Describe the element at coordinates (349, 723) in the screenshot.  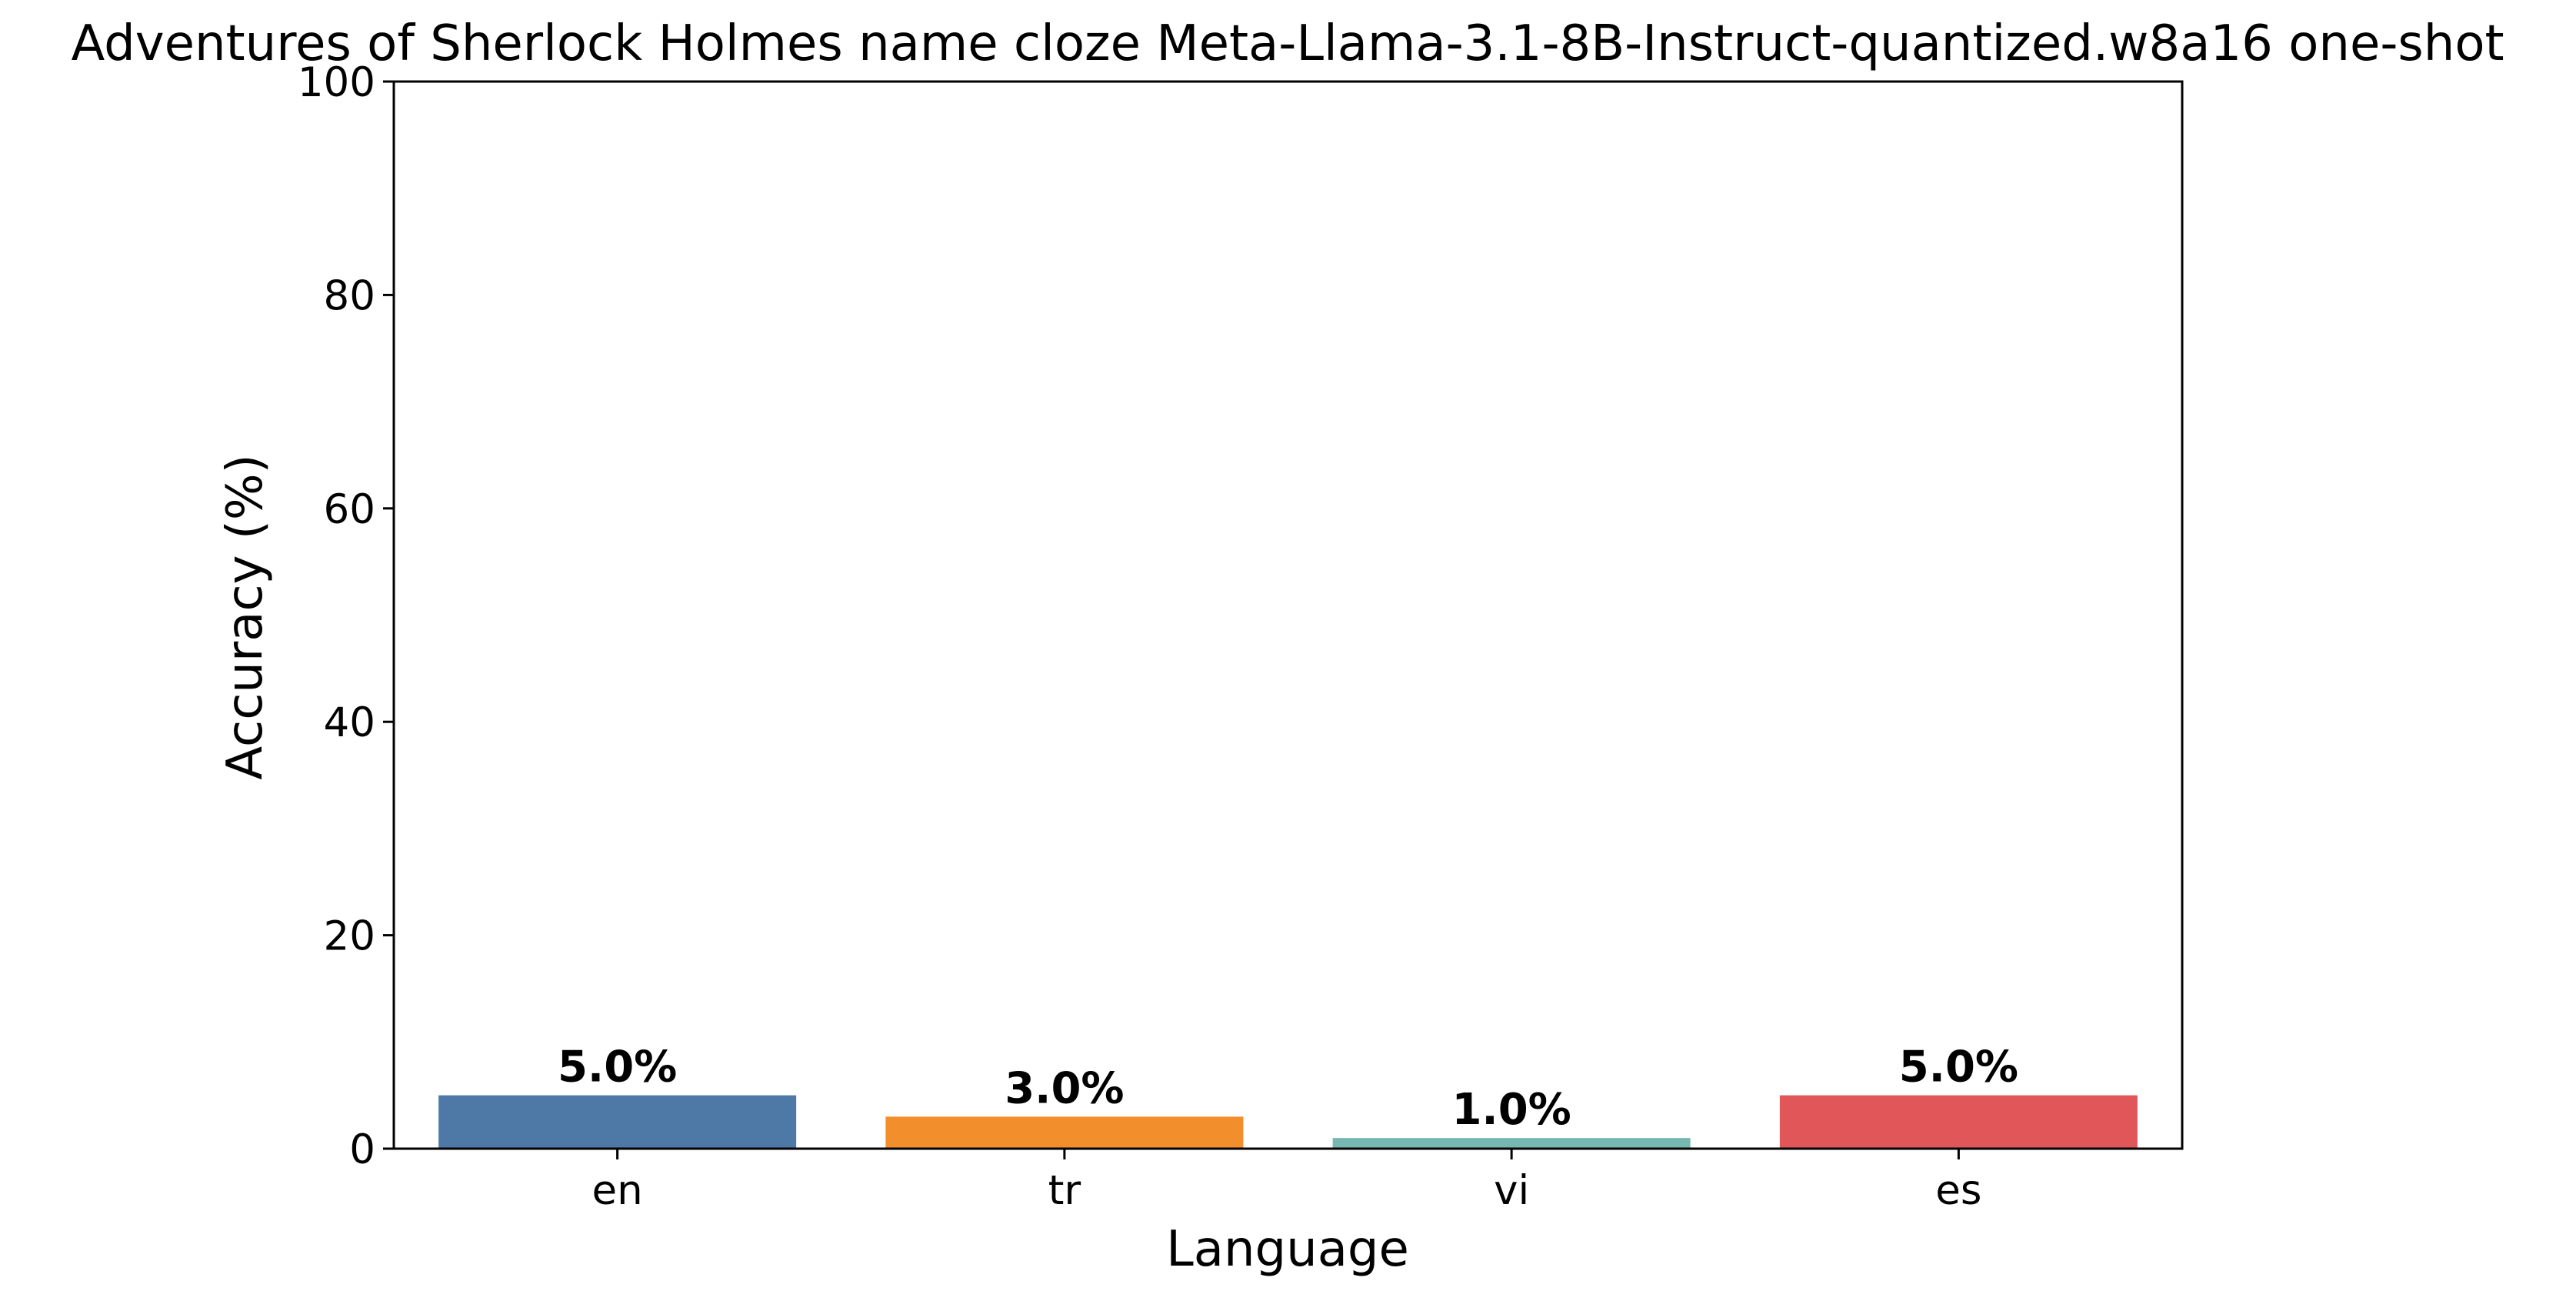
I see `y-tick-label-40: 40` at that location.